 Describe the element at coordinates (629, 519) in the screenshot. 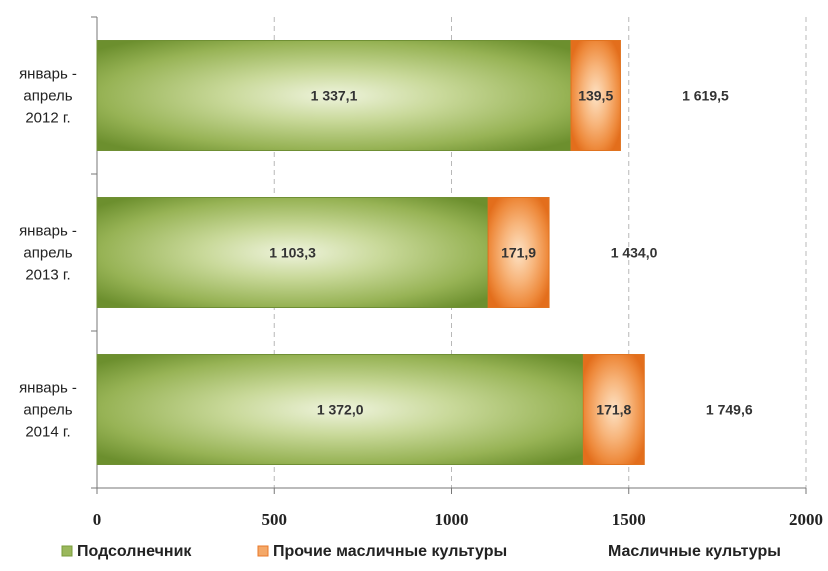

I see `x-tick-label: 1500` at that location.